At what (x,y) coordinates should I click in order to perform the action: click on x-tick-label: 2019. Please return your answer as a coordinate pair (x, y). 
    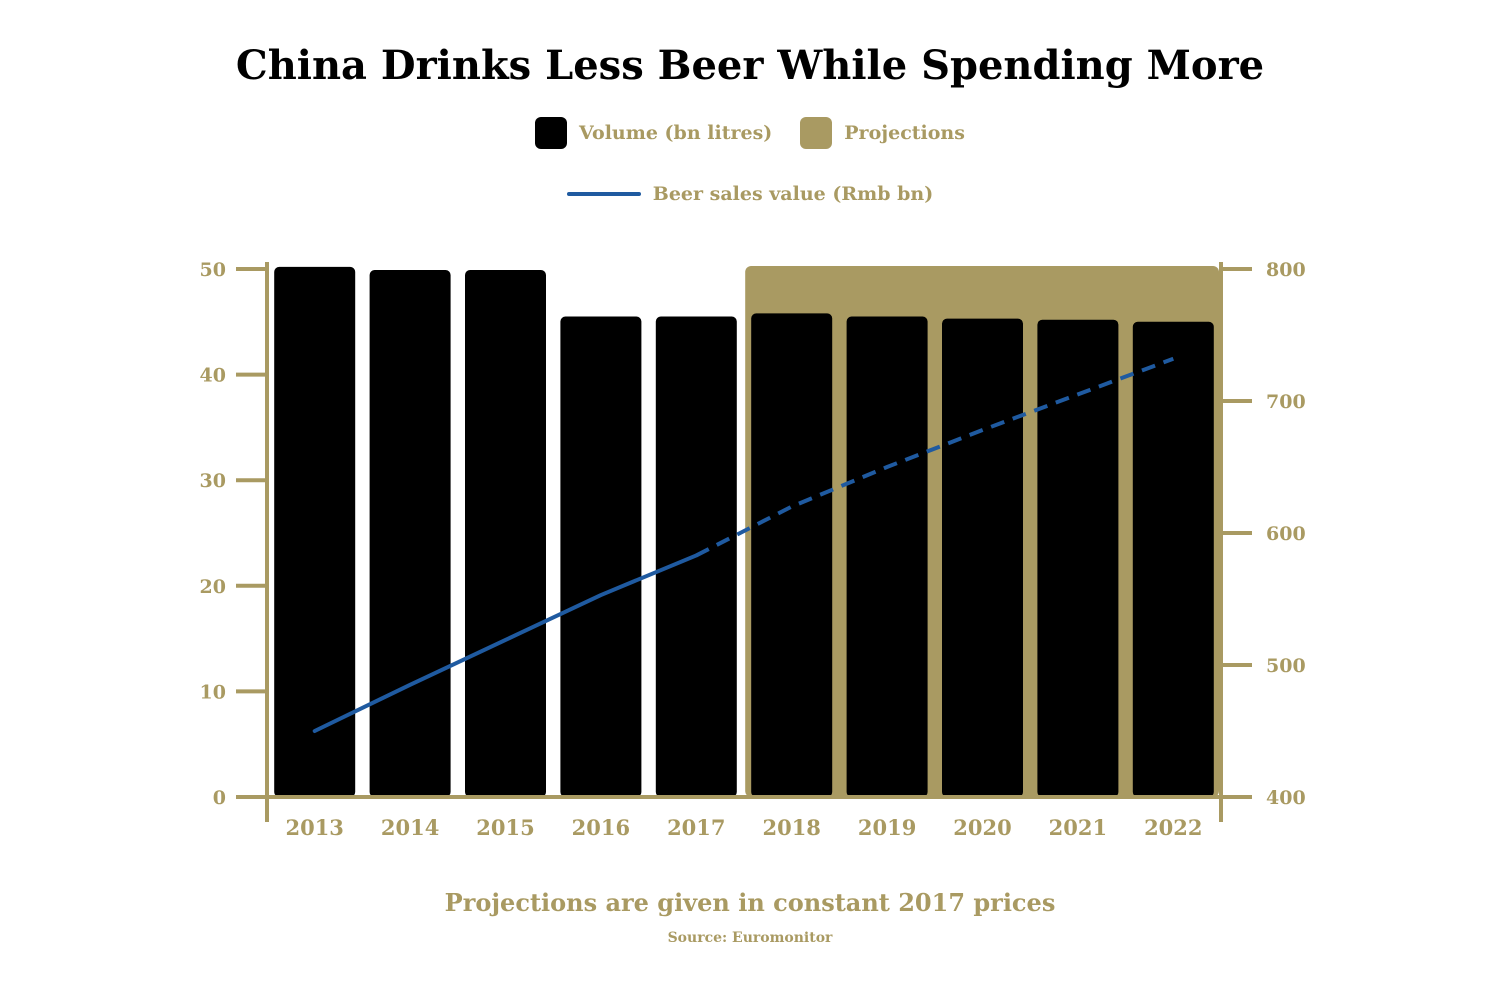
    Looking at the image, I should click on (887, 827).